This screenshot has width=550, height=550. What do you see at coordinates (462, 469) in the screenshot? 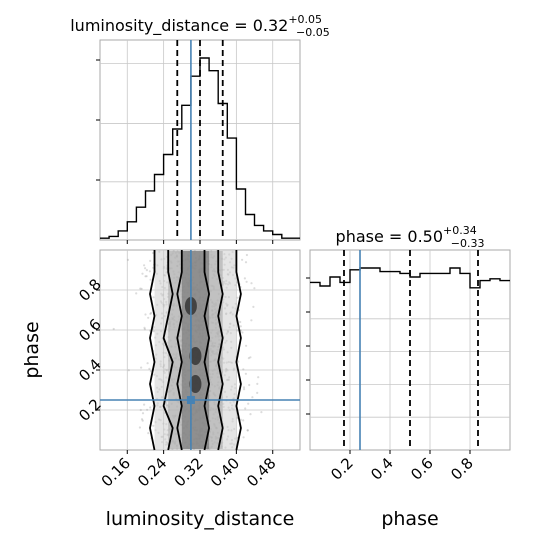
I see `x-tick-label: 0.8` at bounding box center [462, 469].